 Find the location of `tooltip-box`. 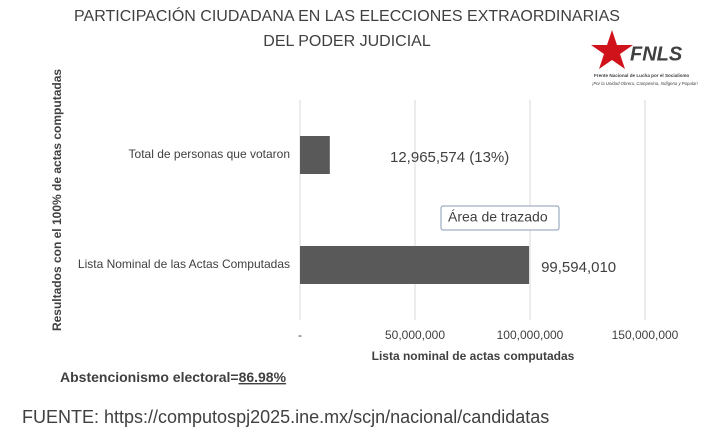

tooltip-box is located at coordinates (500, 218).